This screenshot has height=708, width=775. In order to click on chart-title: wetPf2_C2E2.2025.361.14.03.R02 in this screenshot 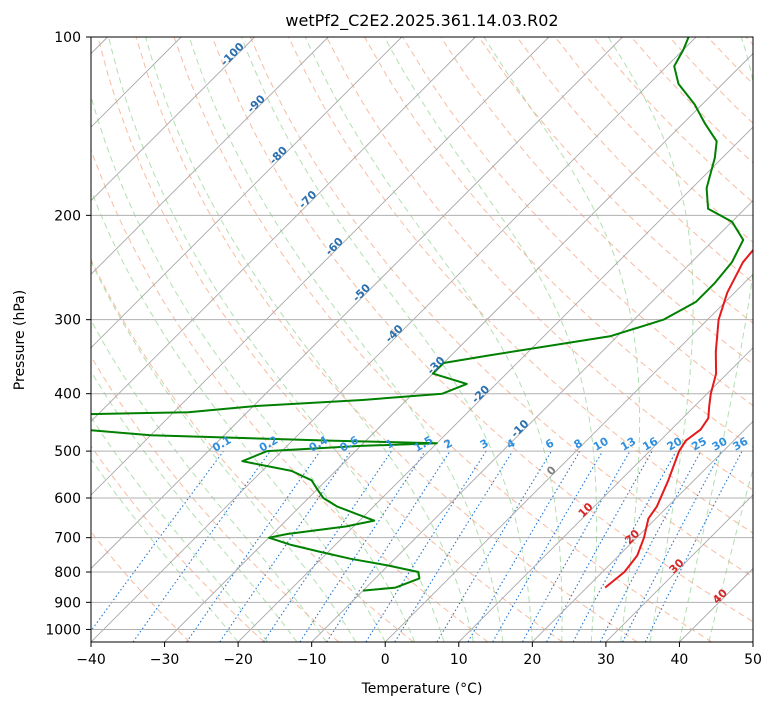, I will do `click(421, 21)`.